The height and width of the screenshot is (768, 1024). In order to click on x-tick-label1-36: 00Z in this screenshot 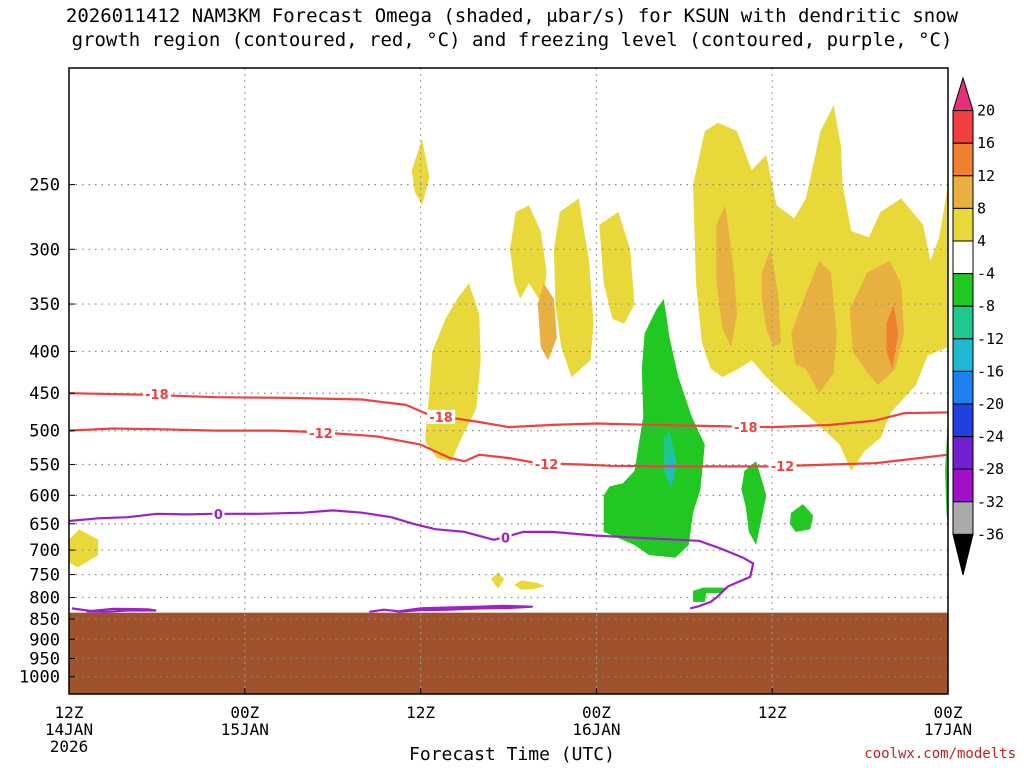, I will do `click(596, 712)`.